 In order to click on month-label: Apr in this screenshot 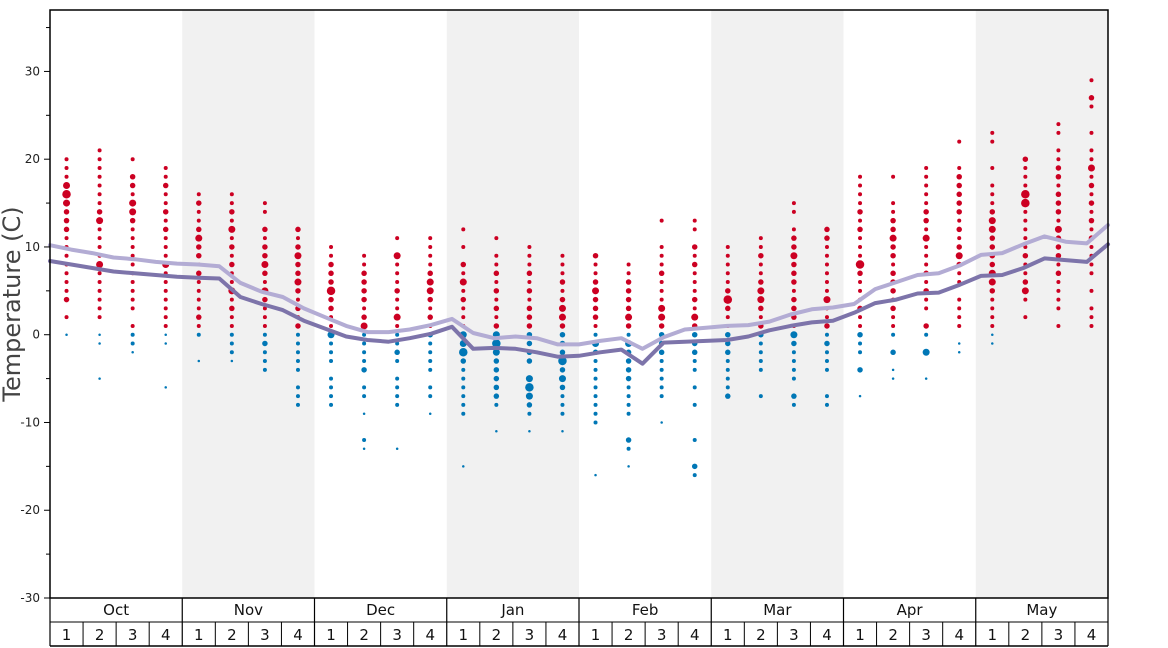, I will do `click(910, 610)`.